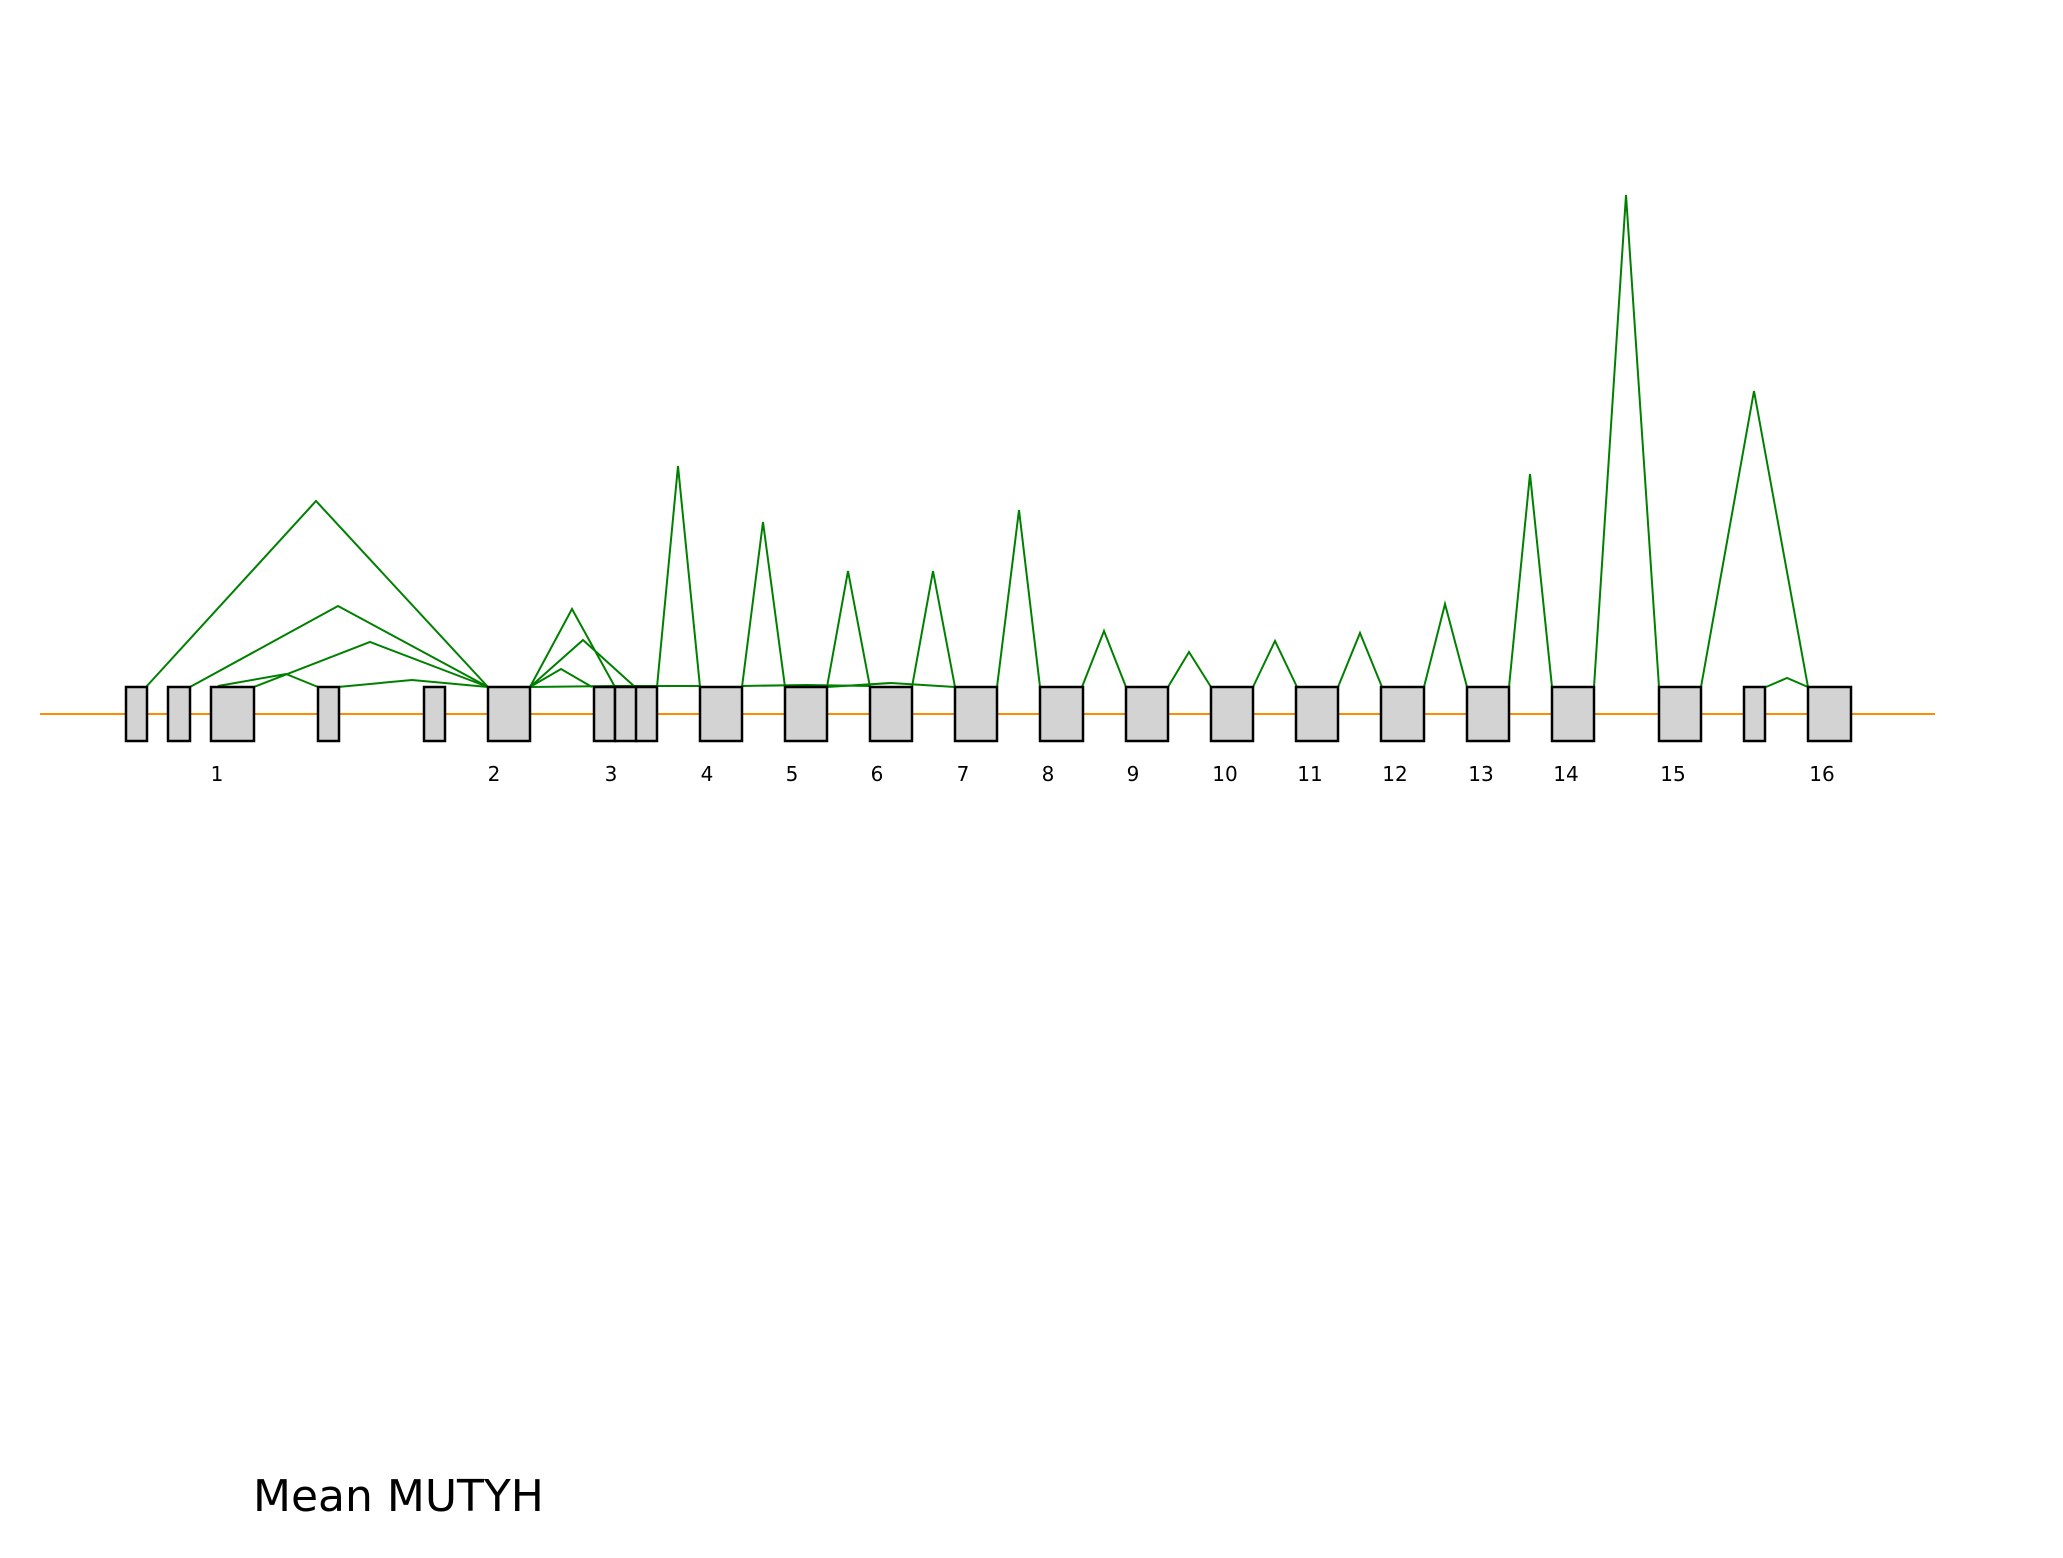 The image size is (2063, 1558). I want to click on exon-label: 15, so click(1672, 774).